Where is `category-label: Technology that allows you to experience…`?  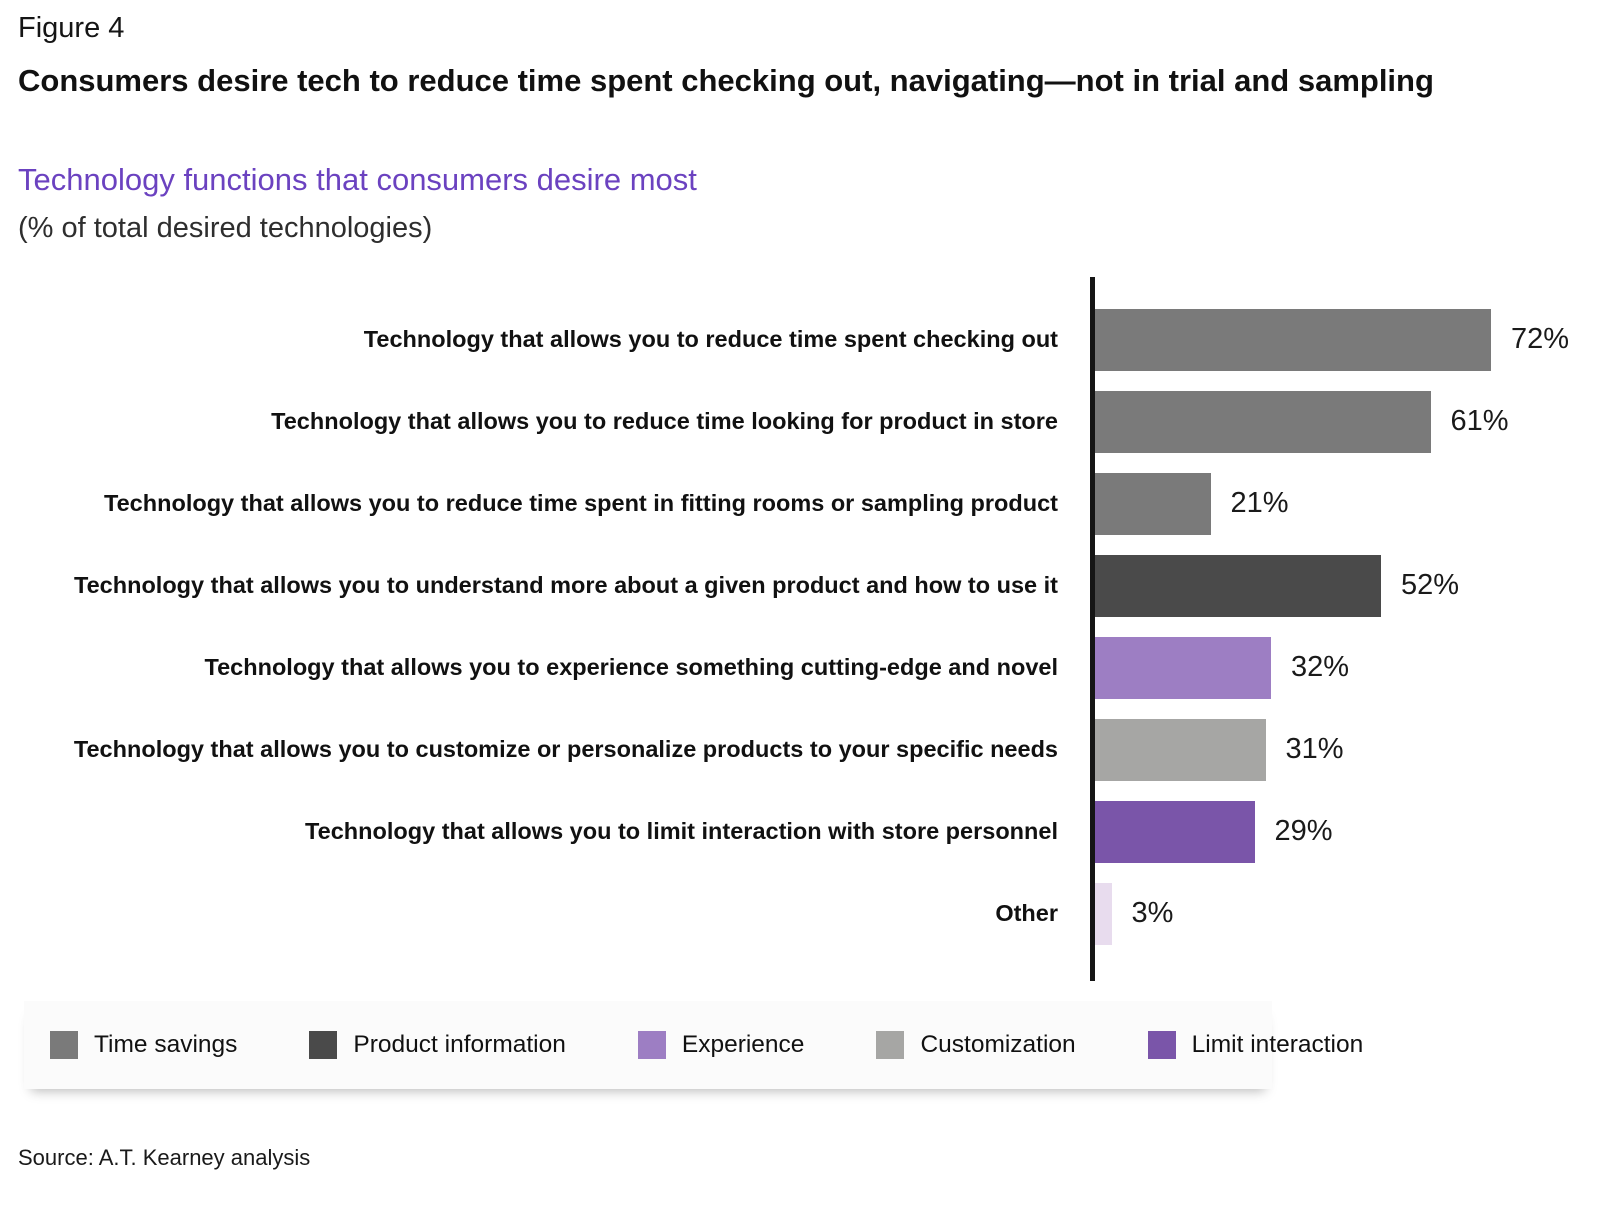 category-label: Technology that allows you to experience… is located at coordinates (631, 667).